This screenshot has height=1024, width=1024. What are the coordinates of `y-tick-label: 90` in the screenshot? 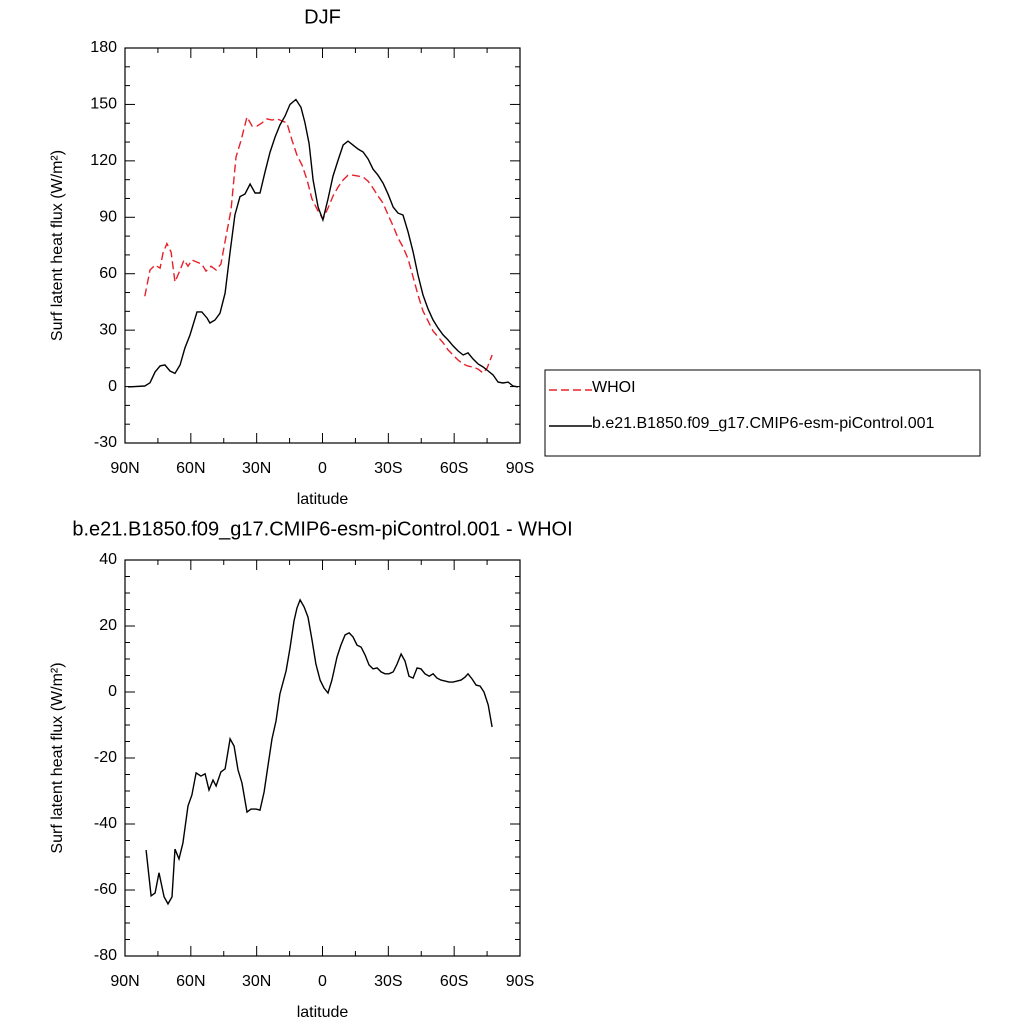 It's located at (108, 217).